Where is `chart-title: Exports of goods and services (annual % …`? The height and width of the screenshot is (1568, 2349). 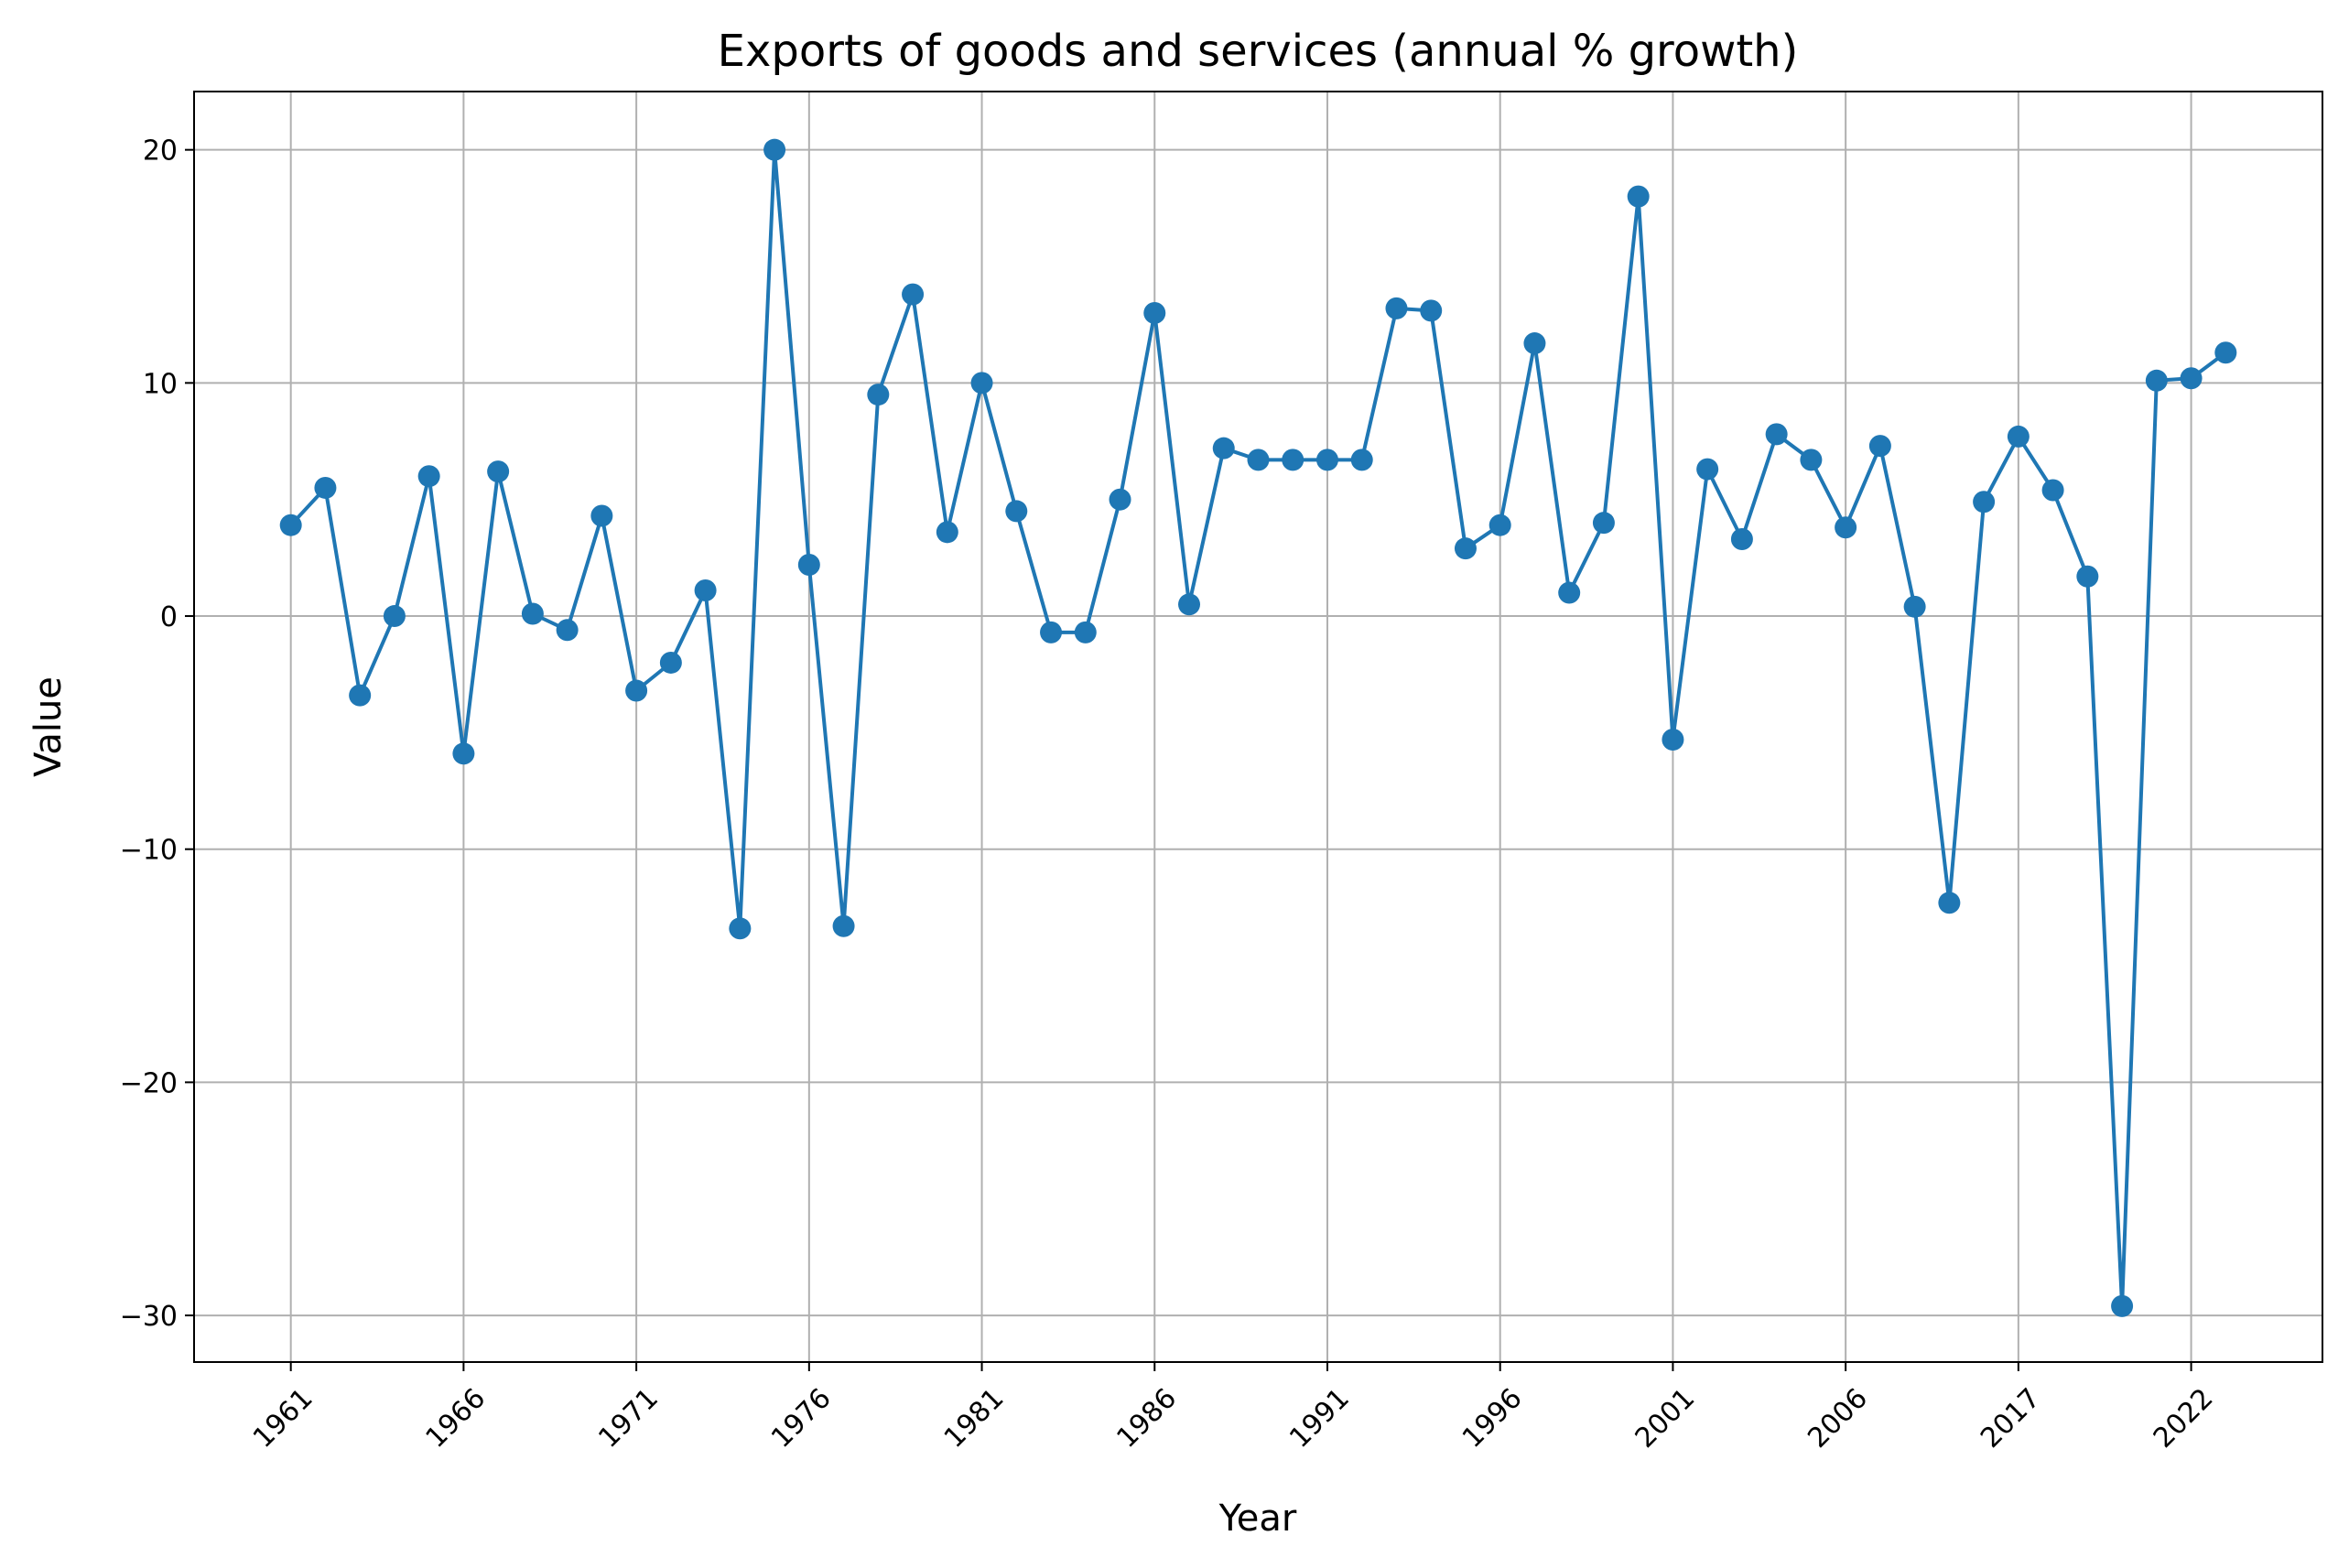
chart-title: Exports of goods and services (annual % … is located at coordinates (1258, 51).